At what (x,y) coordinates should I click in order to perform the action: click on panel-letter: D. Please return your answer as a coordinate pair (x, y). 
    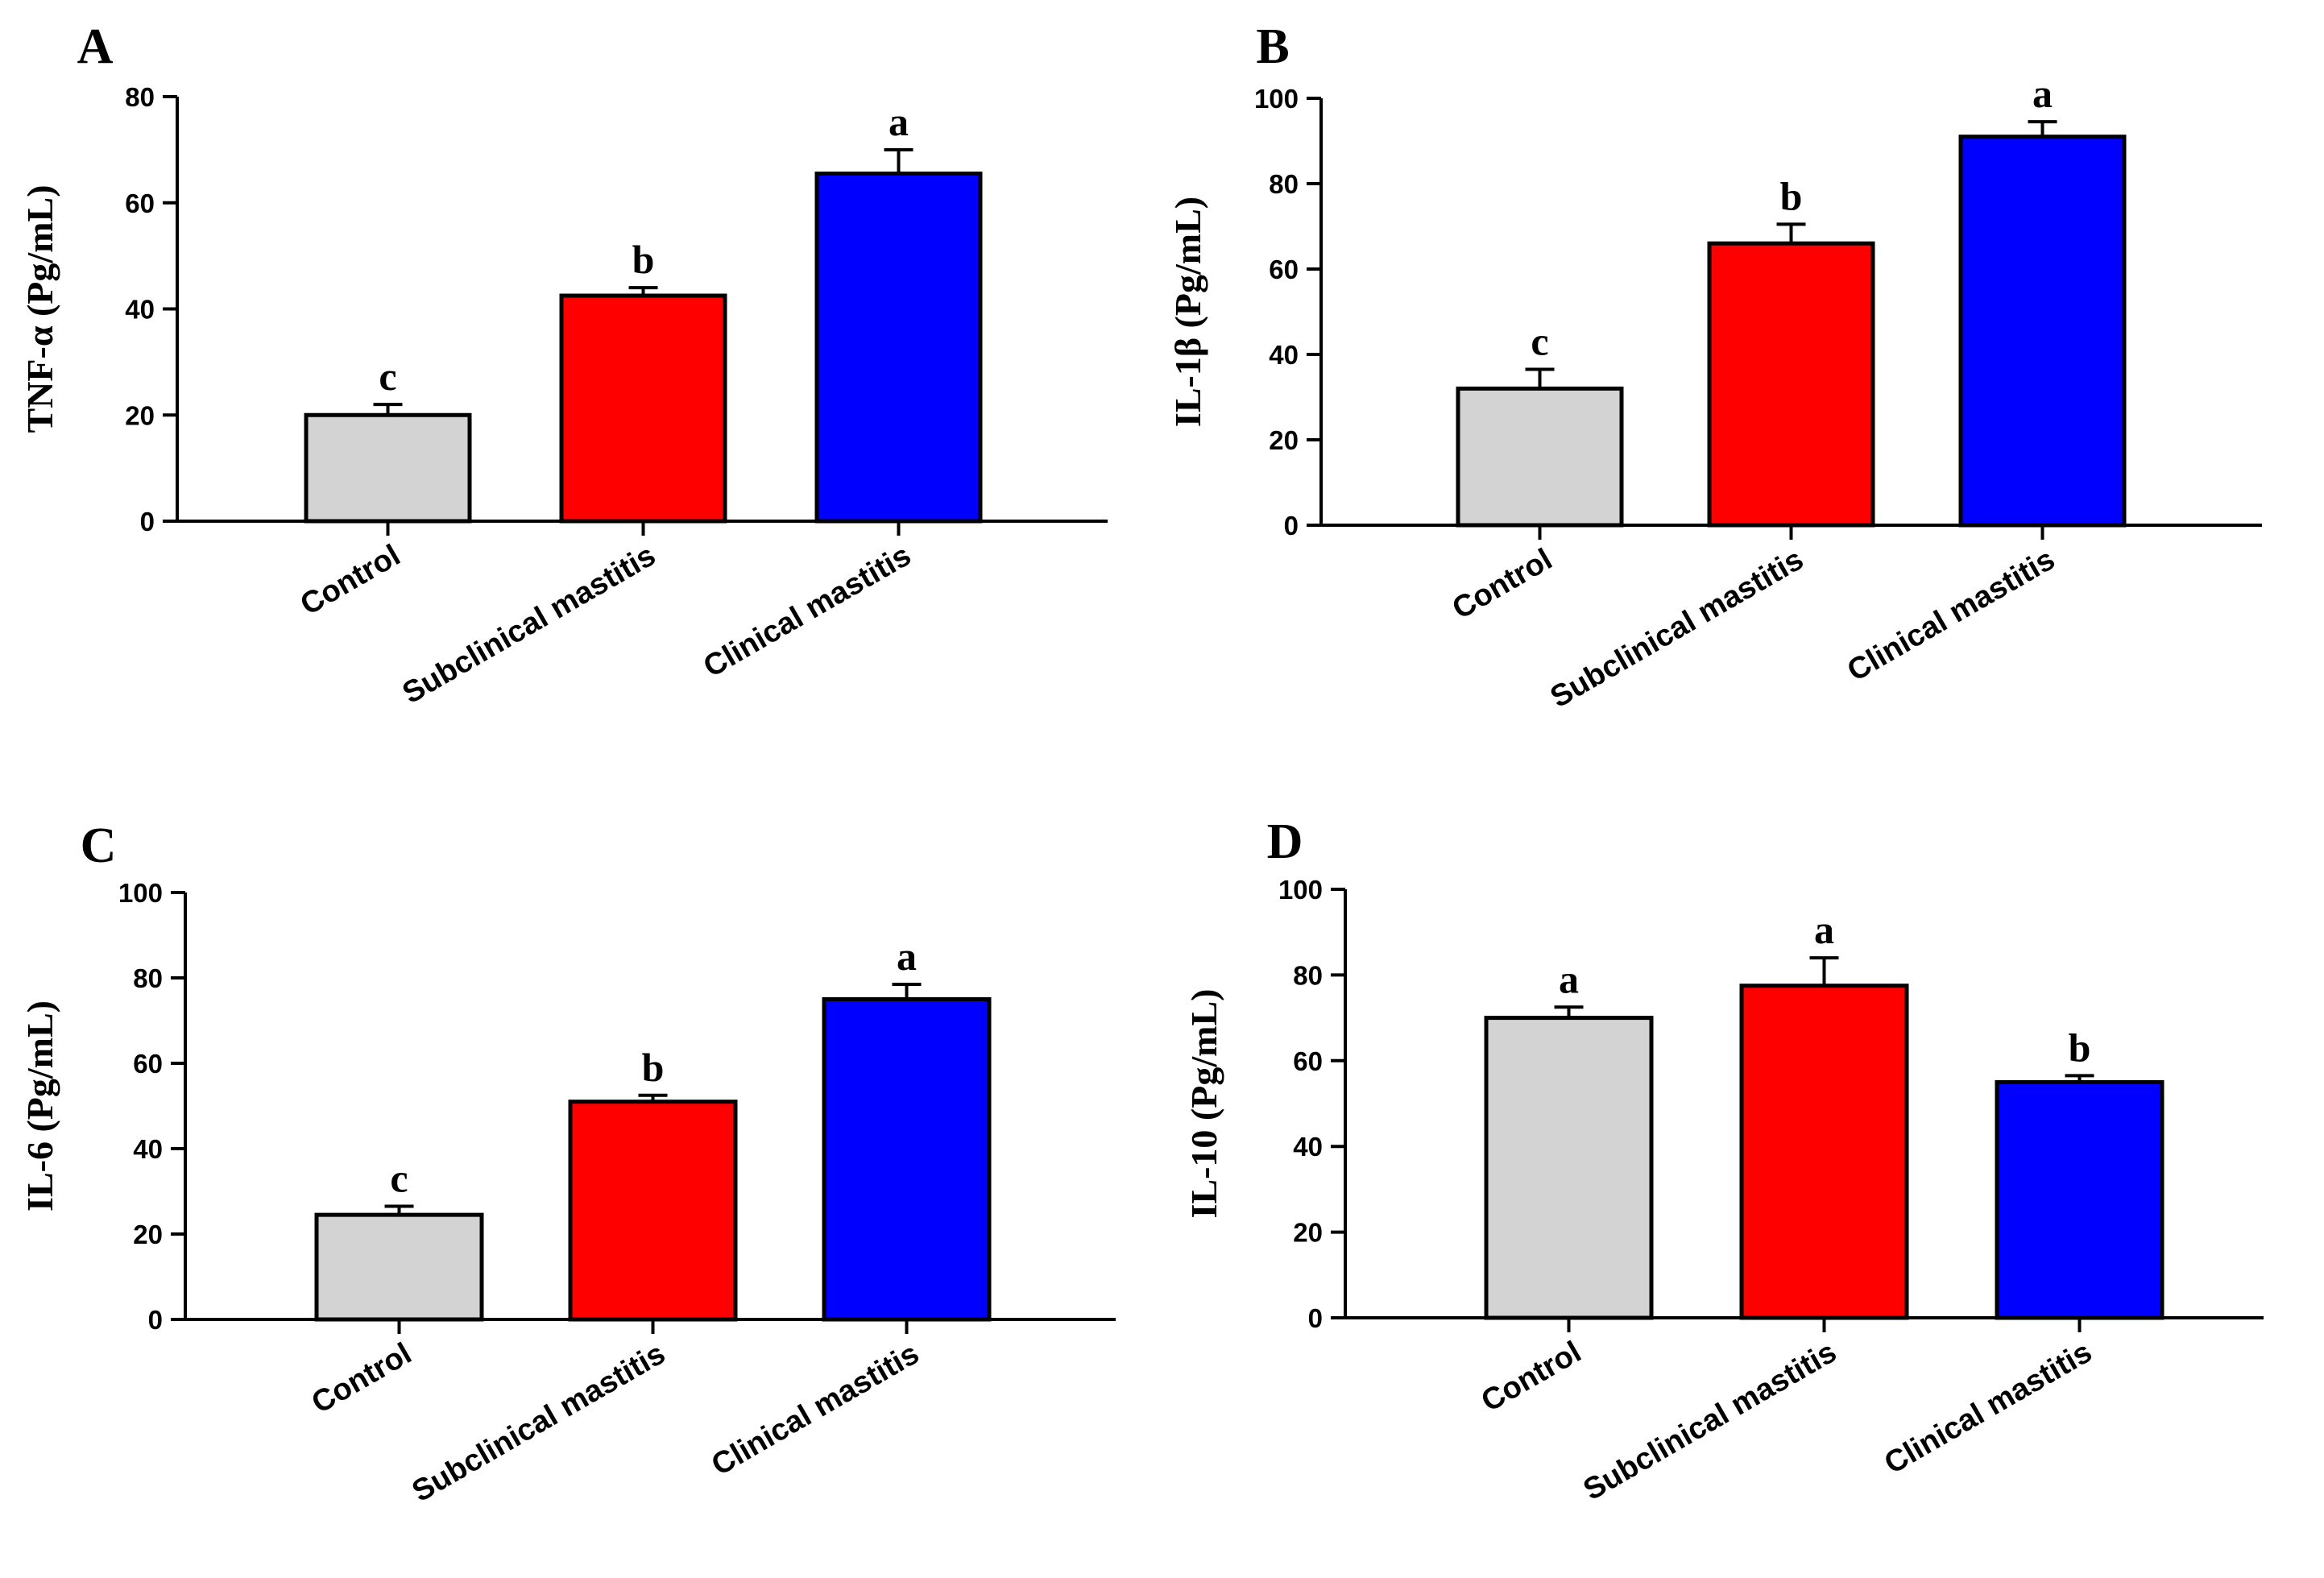
    Looking at the image, I should click on (1285, 842).